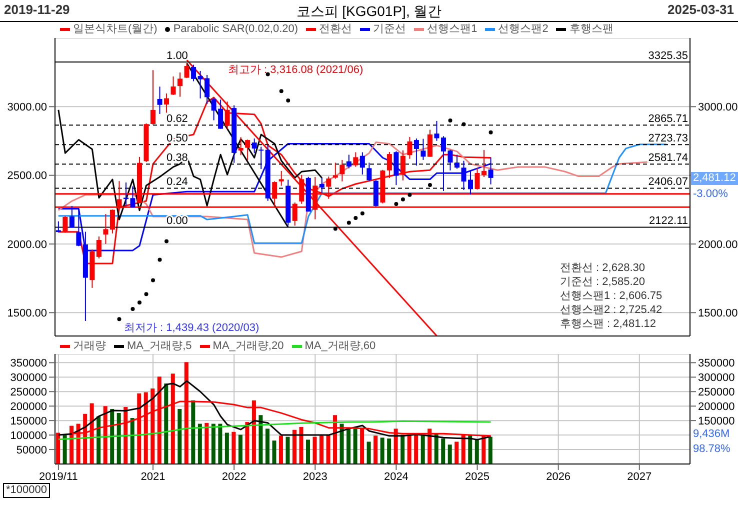 Image resolution: width=738 pixels, height=506 pixels. I want to click on text: *100000, so click(26, 490).